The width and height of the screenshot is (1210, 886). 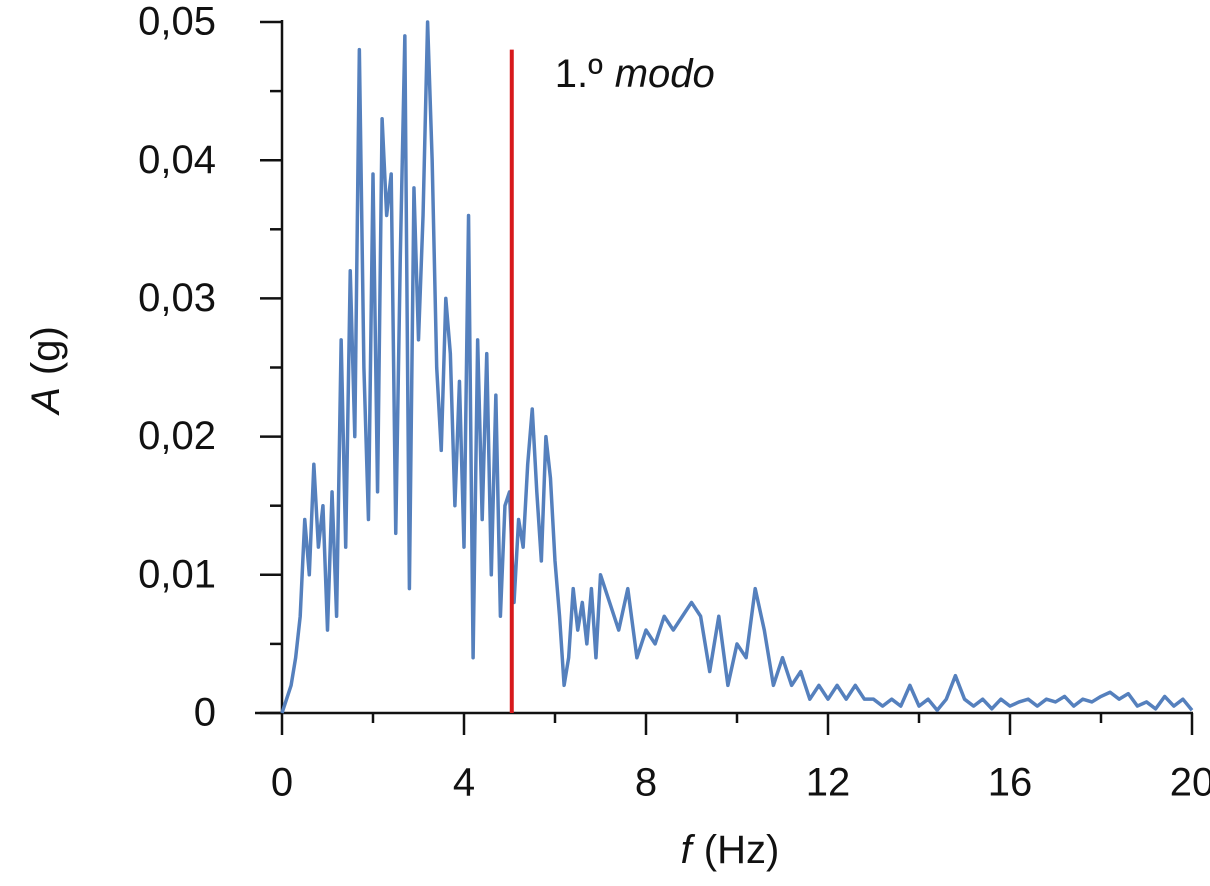 I want to click on x-tick-label: 4, so click(x=464, y=783).